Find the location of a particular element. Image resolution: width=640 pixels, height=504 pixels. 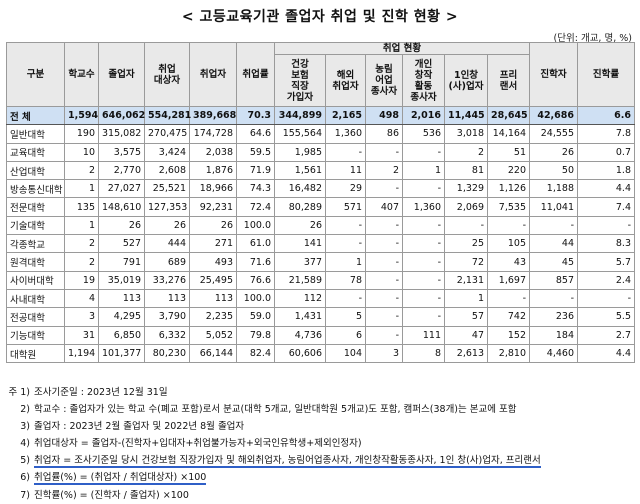

cell-agri: 86 is located at coordinates (384, 134).